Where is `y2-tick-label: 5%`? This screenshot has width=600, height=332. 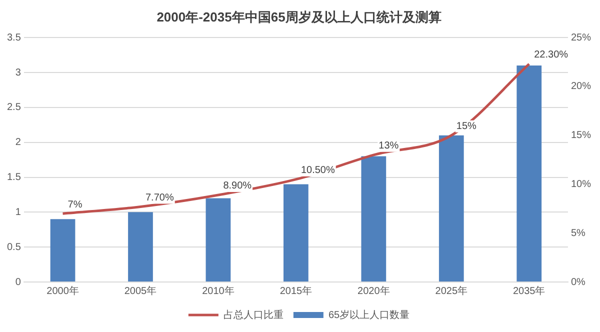
y2-tick-label: 5% is located at coordinates (578, 233).